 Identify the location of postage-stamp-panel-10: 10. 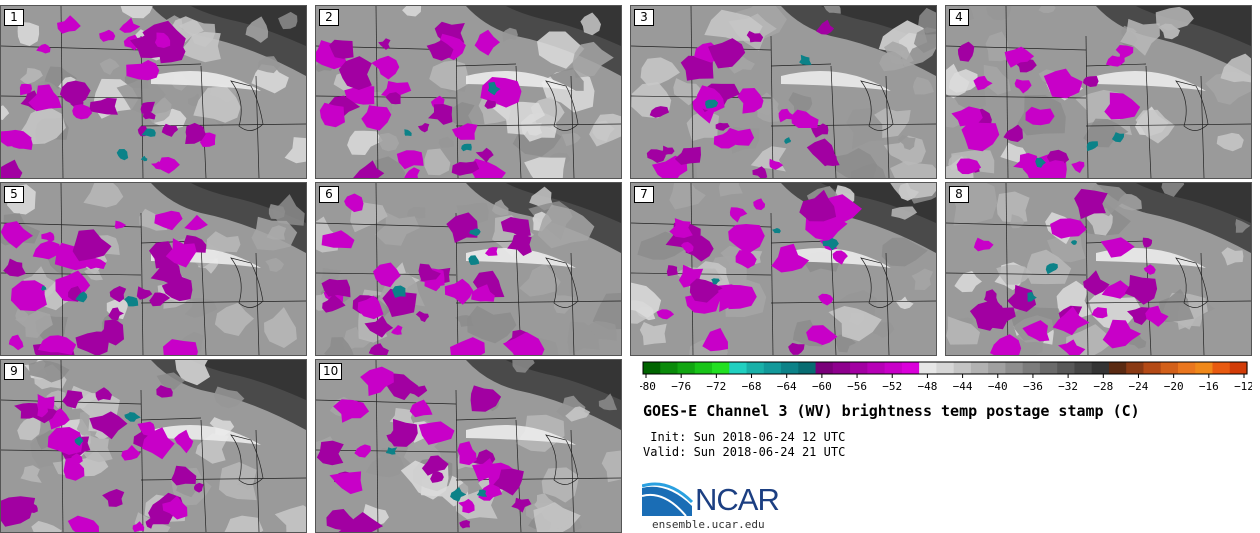
(468, 446).